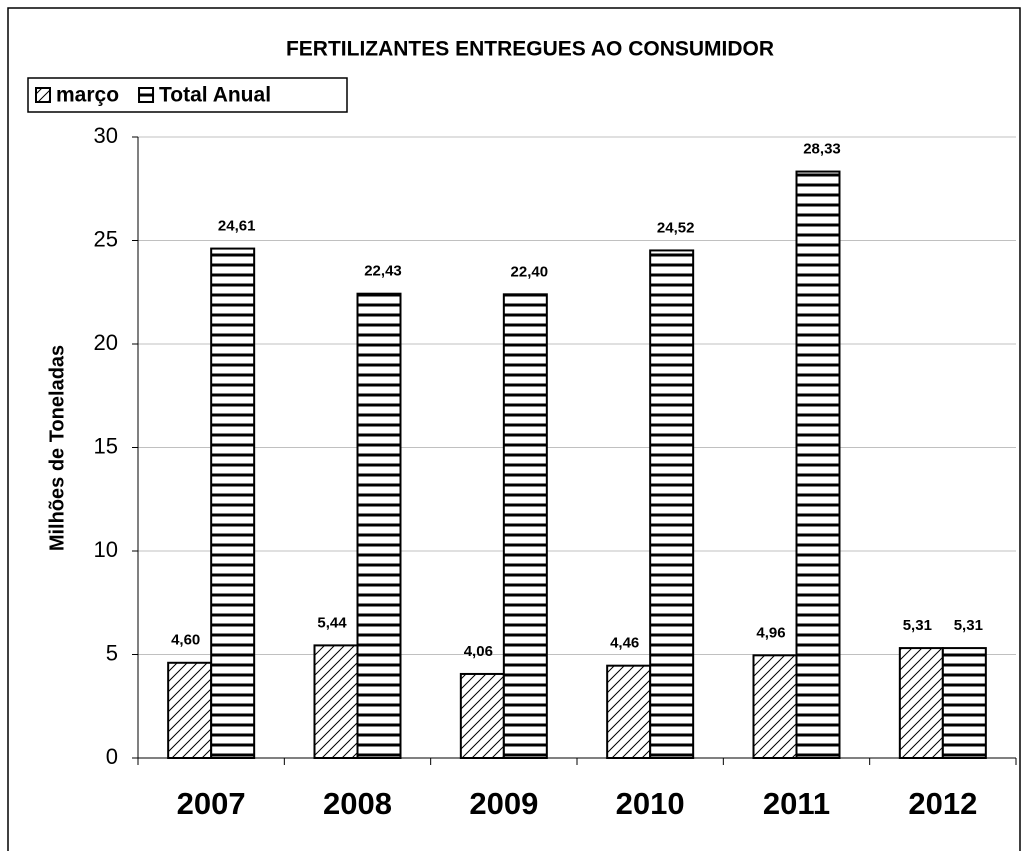 This screenshot has width=1029, height=851. What do you see at coordinates (106, 238) in the screenshot?
I see `y-tick-label: 25` at bounding box center [106, 238].